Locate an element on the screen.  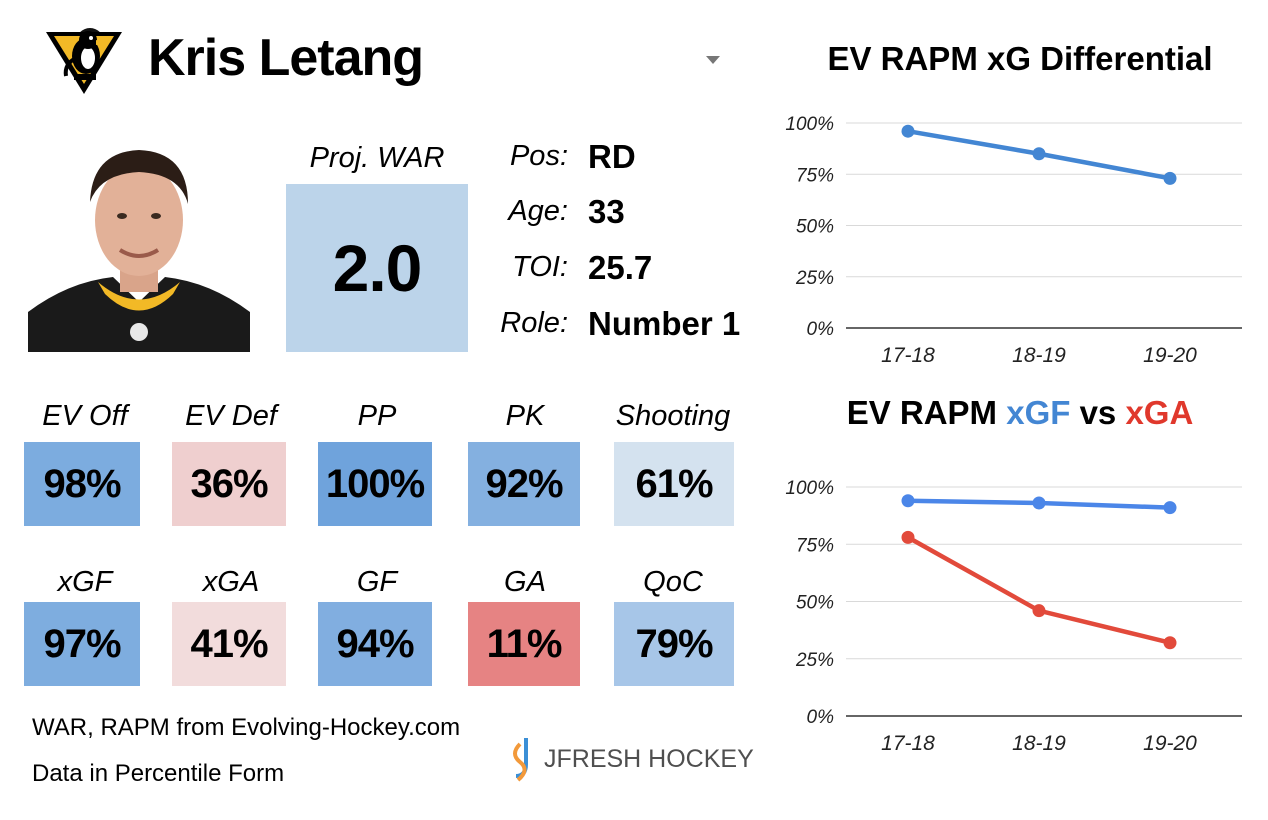
xga-label: xGA is located at coordinates (231, 582).